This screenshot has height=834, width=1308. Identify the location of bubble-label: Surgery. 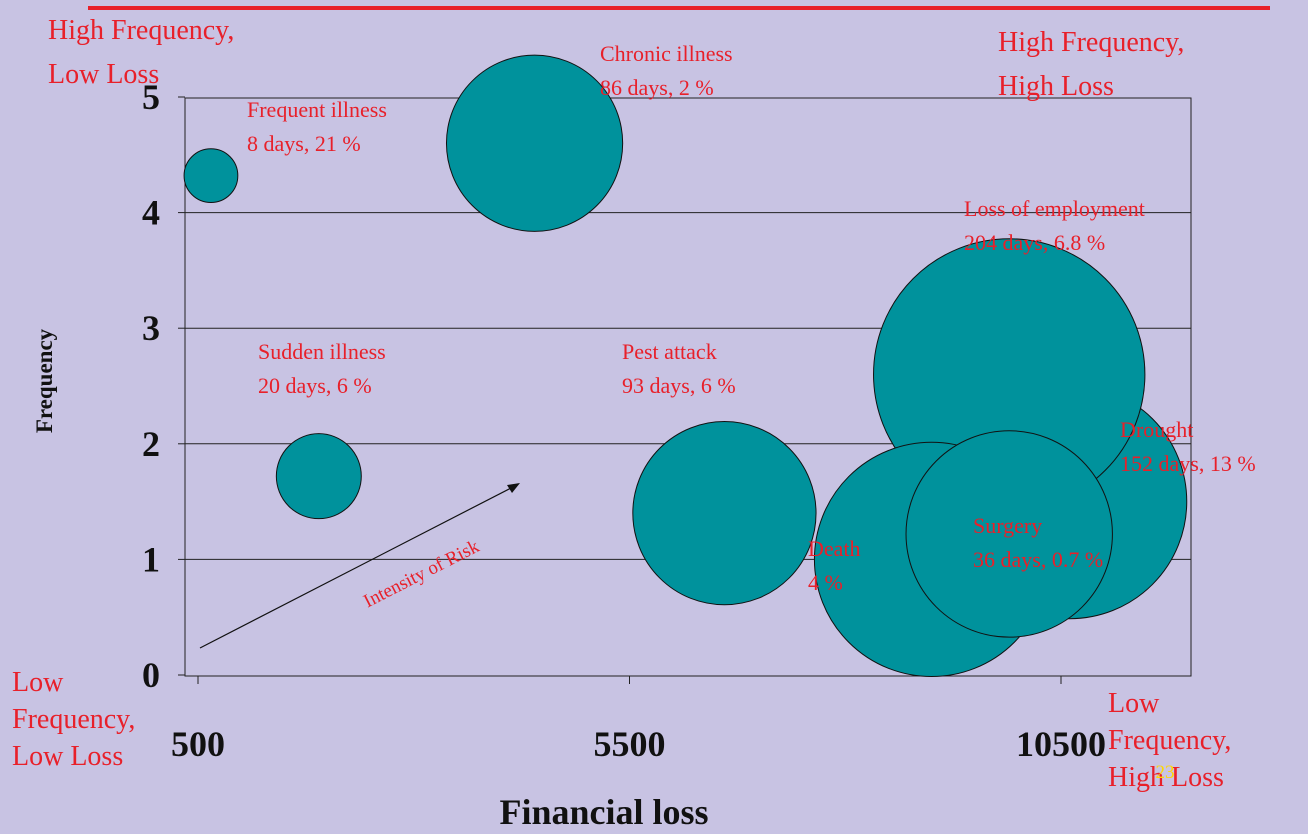
(1007, 525).